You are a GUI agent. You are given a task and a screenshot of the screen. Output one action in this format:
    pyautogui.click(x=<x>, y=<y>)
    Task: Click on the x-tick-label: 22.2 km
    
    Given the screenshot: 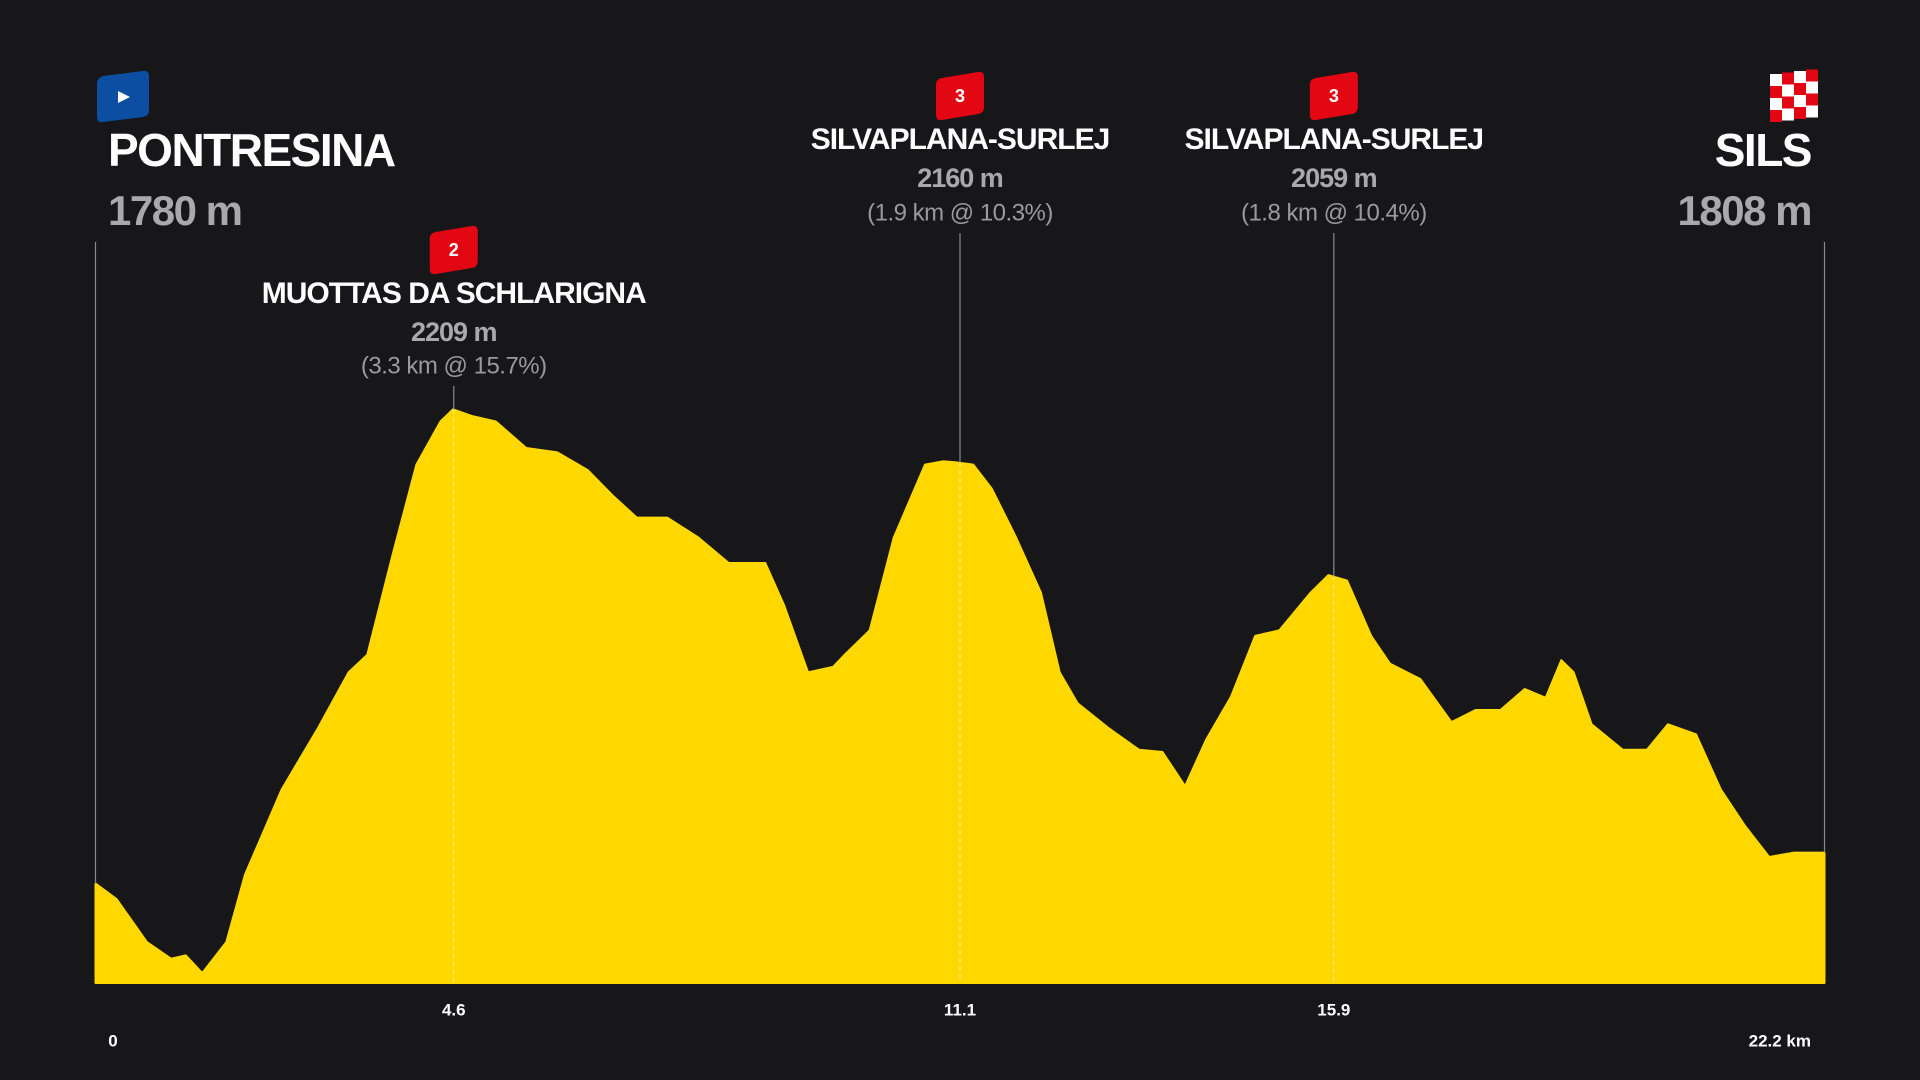 What is the action you would take?
    pyautogui.click(x=1780, y=1040)
    